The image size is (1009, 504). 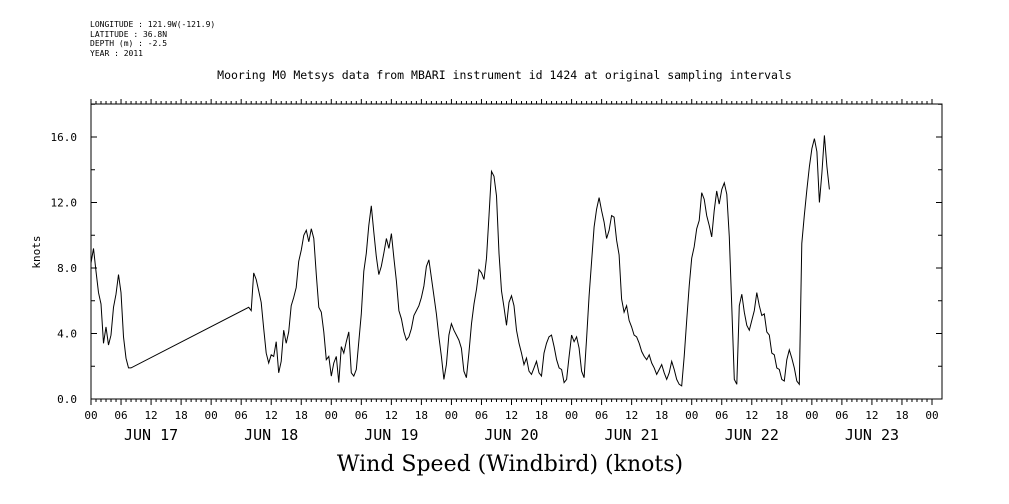 I want to click on latitude-label: LATITUDE : 36.8N, so click(x=129, y=34).